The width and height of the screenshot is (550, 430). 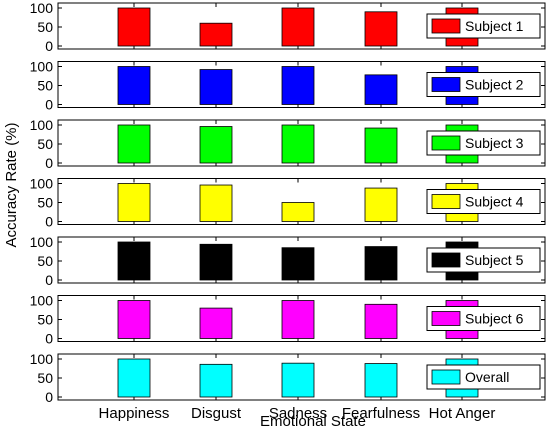 I want to click on legend: Subject 3, so click(x=483, y=143).